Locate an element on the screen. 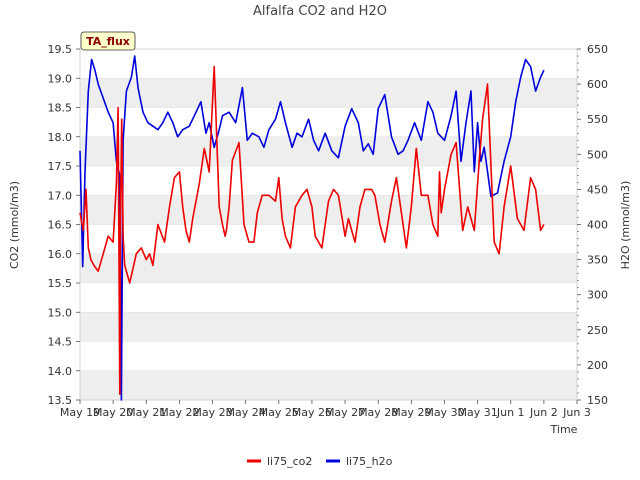  left-tick-label: 19.0 is located at coordinates (60, 78).